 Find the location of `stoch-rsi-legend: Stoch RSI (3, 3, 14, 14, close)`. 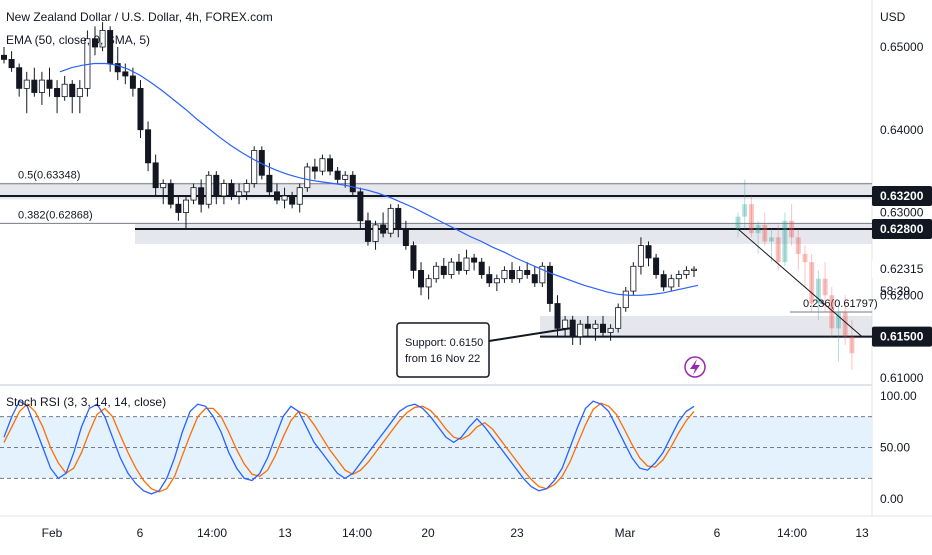

stoch-rsi-legend: Stoch RSI (3, 3, 14, 14, close) is located at coordinates (86, 402).